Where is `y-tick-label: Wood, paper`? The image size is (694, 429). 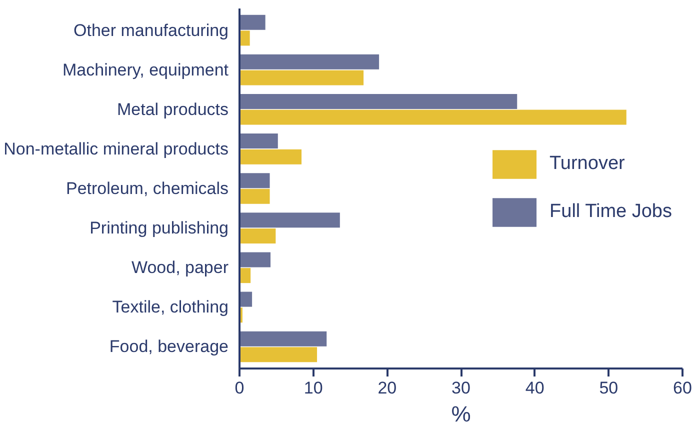 y-tick-label: Wood, paper is located at coordinates (180, 268).